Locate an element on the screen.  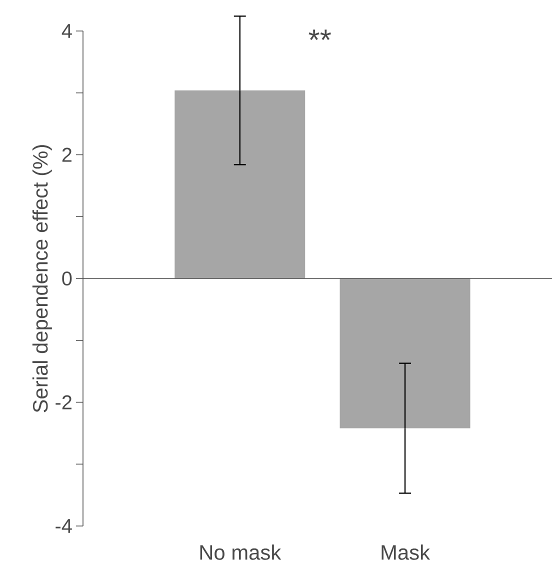
y-axis-title: Serial dependence effect (%) is located at coordinates (42, 278).